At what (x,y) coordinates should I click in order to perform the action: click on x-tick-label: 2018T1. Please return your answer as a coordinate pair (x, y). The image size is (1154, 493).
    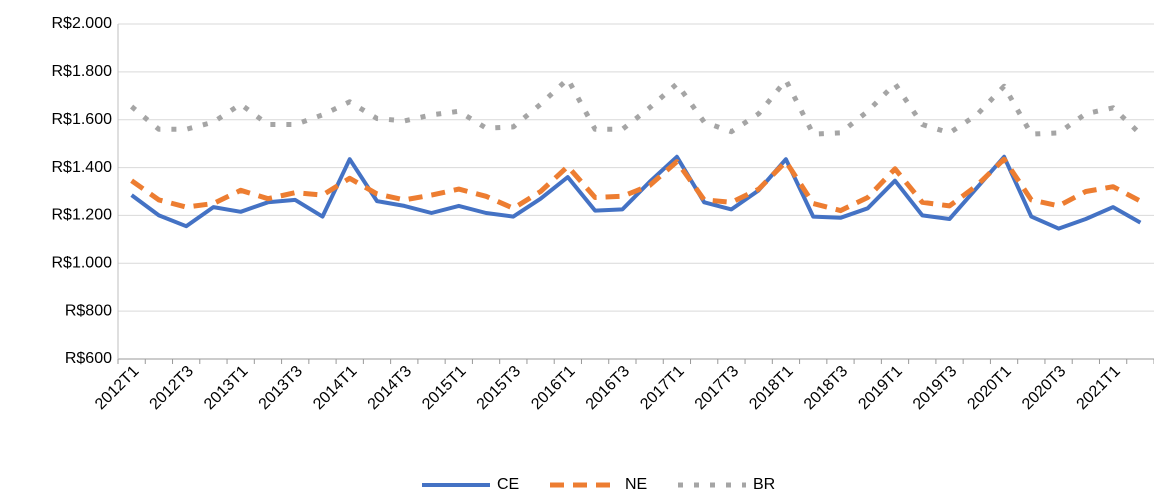
    Looking at the image, I should click on (771, 388).